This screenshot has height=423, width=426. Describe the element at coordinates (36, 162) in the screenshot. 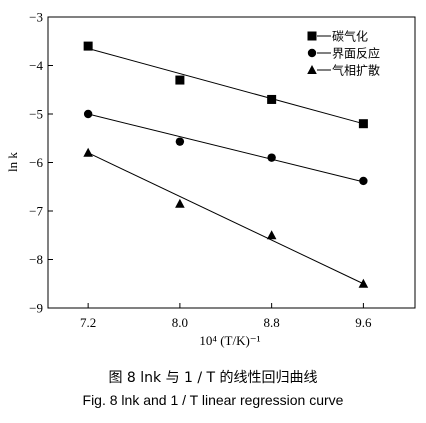

I see `y-tick-label: −6` at that location.